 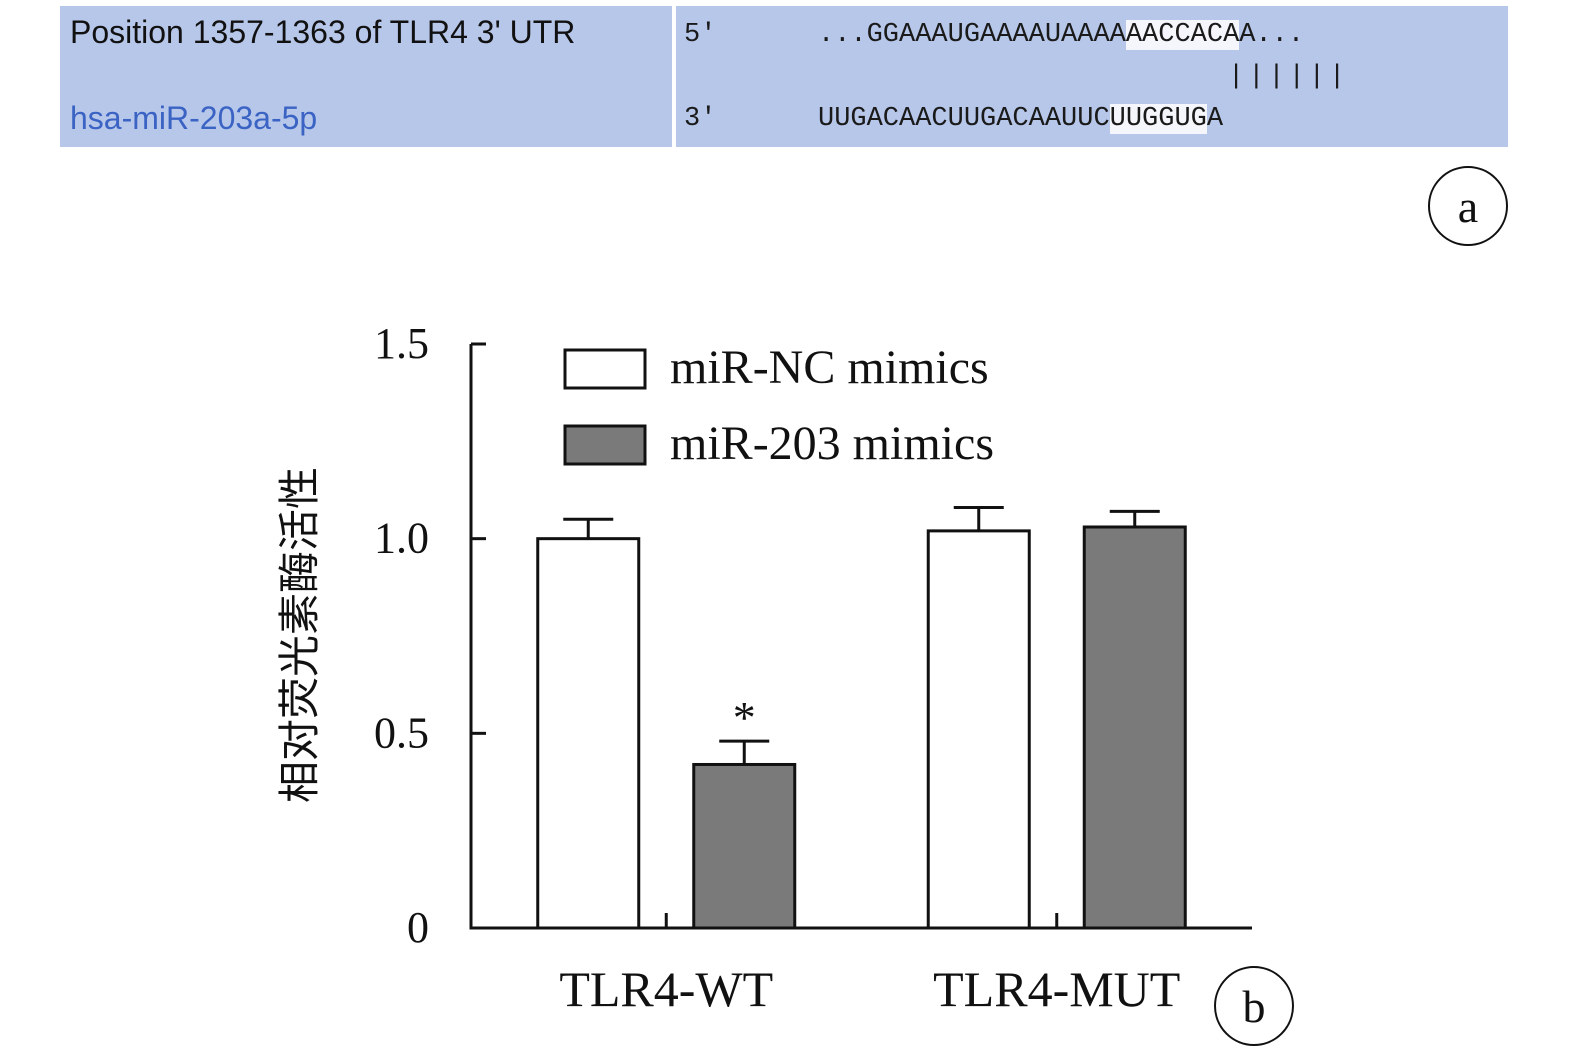 I want to click on y-tick-label: 1.5, so click(x=401, y=343).